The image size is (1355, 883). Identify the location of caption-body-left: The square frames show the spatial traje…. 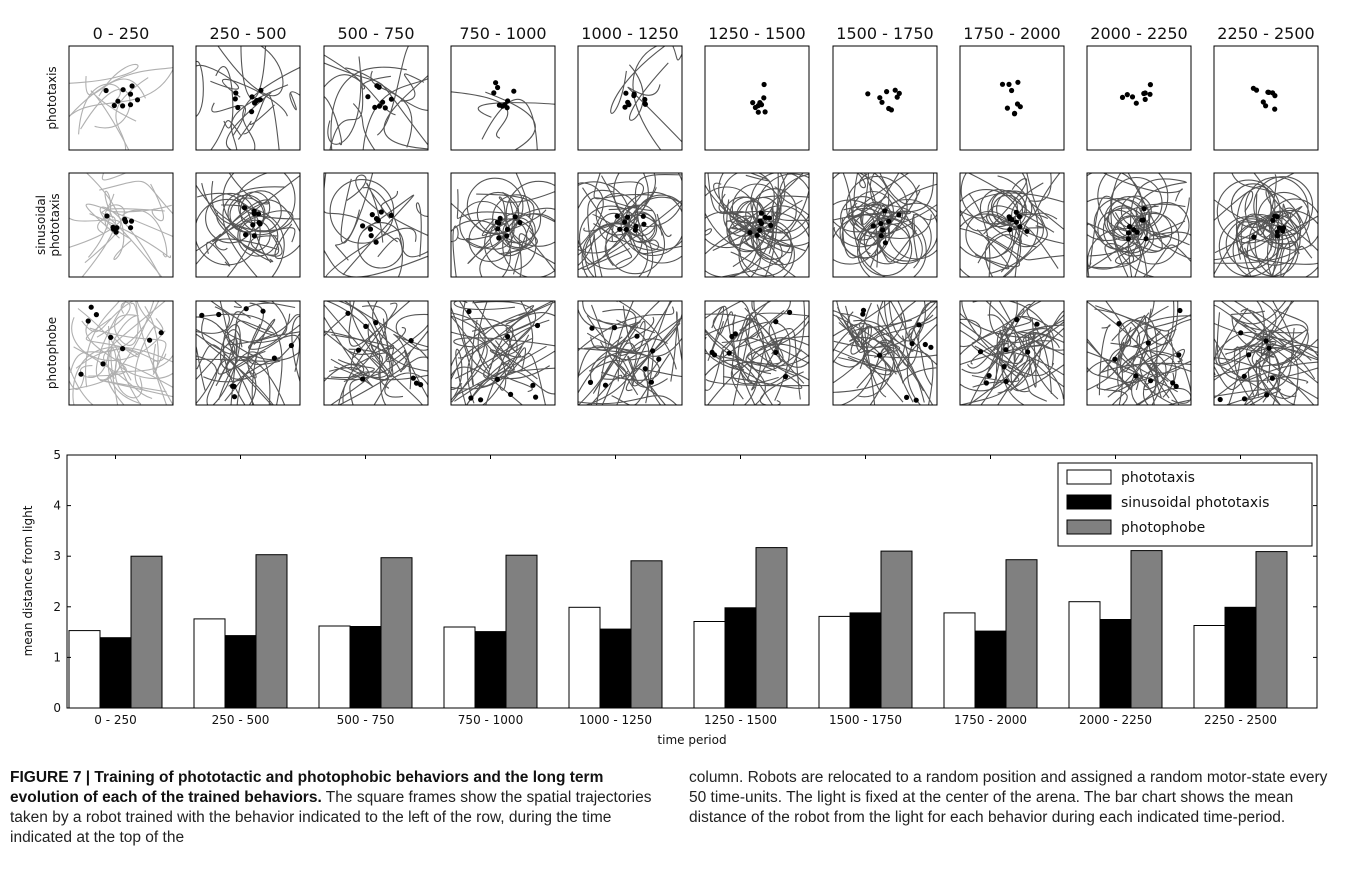
(331, 817).